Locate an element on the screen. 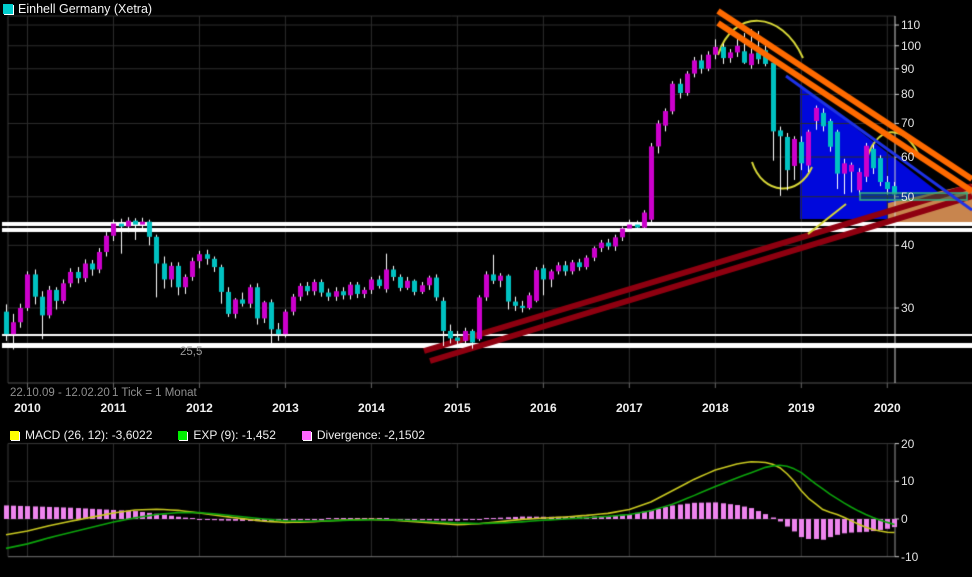 This screenshot has width=972, height=577. instrument-marker-icon is located at coordinates (8, 9).